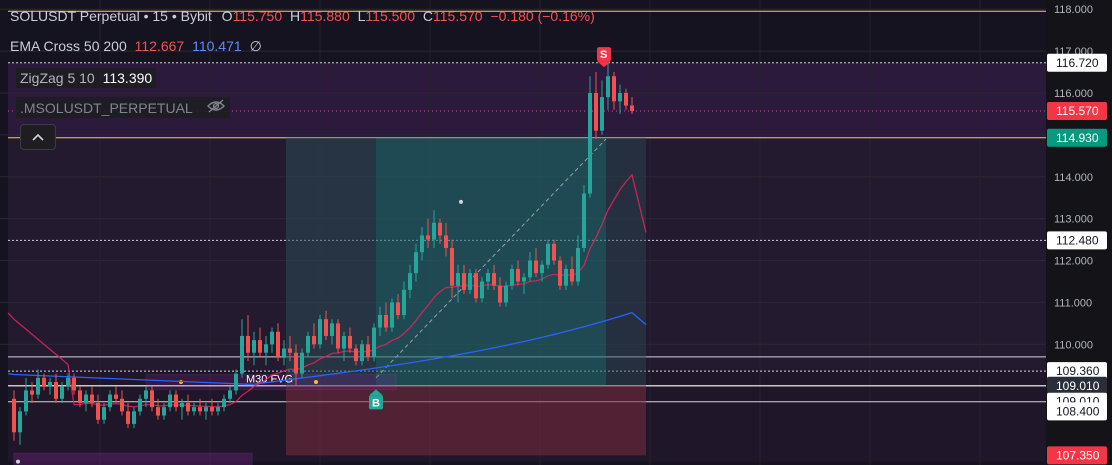 Image resolution: width=1112 pixels, height=465 pixels. I want to click on close-label: C, so click(428, 16).